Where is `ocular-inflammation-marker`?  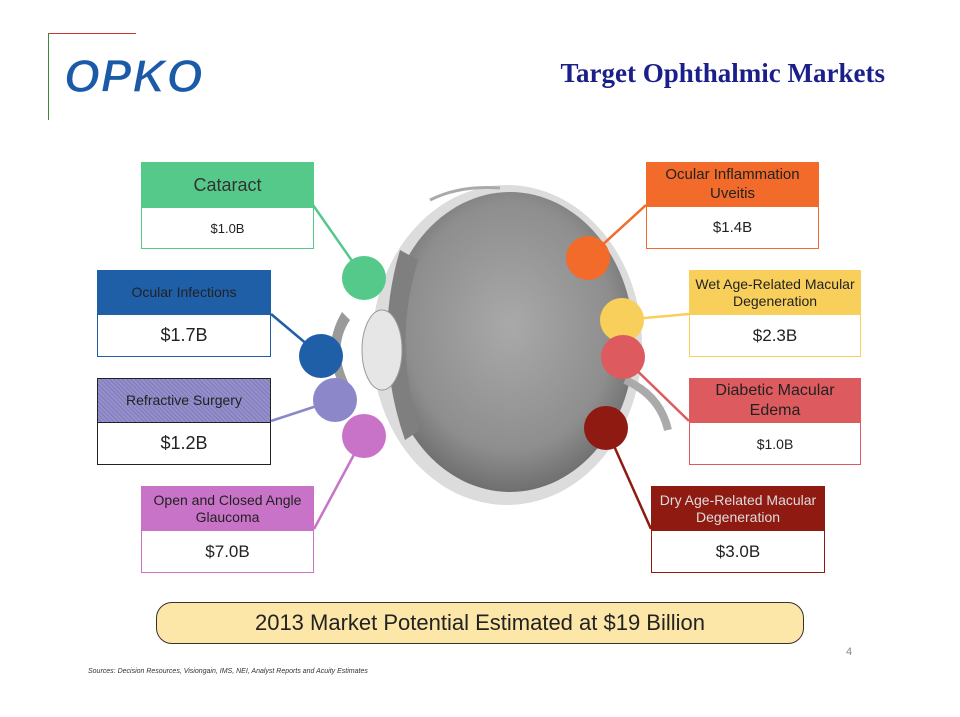
ocular-inflammation-marker is located at coordinates (588, 258).